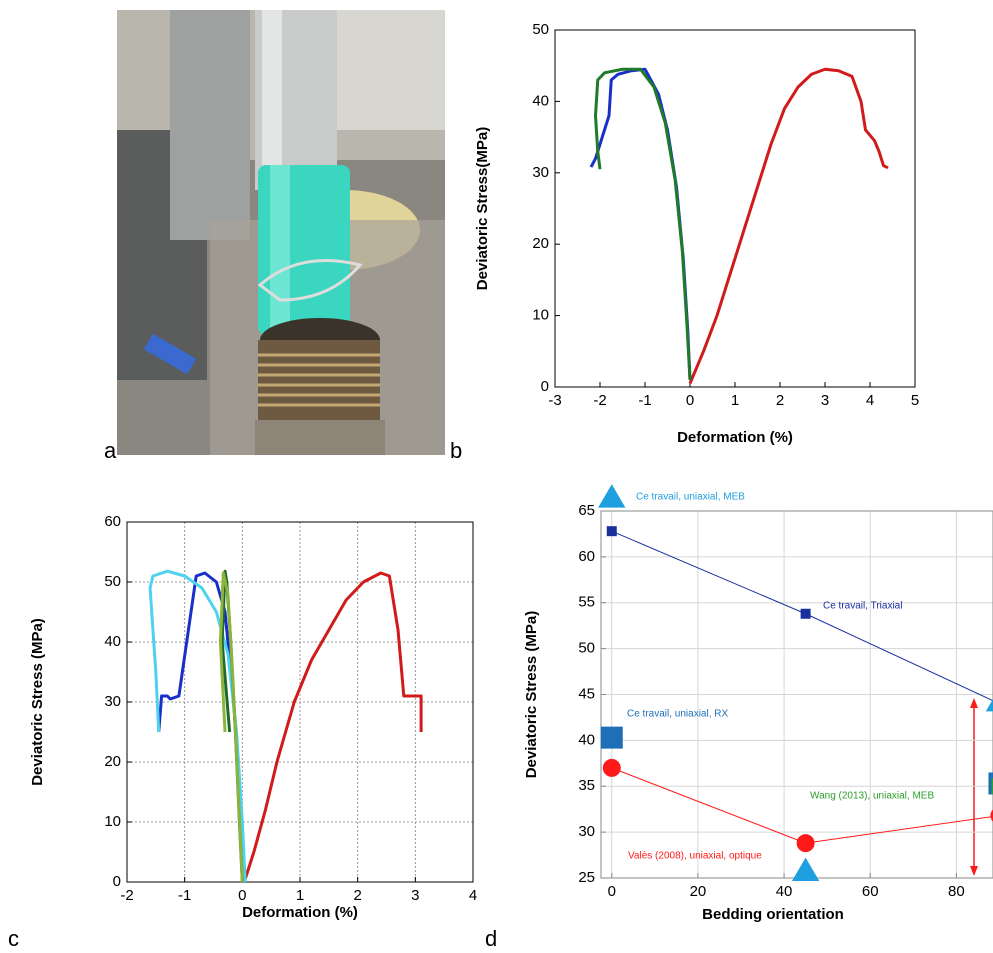 Image resolution: width=993 pixels, height=953 pixels. Describe the element at coordinates (491, 938) in the screenshot. I see `panel-label: d` at that location.